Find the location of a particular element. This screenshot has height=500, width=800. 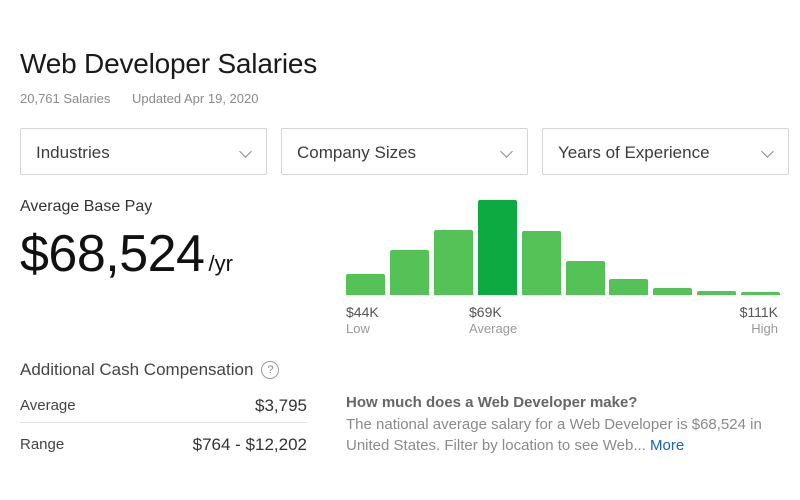

axis-high: $111K High is located at coordinates (739, 320).